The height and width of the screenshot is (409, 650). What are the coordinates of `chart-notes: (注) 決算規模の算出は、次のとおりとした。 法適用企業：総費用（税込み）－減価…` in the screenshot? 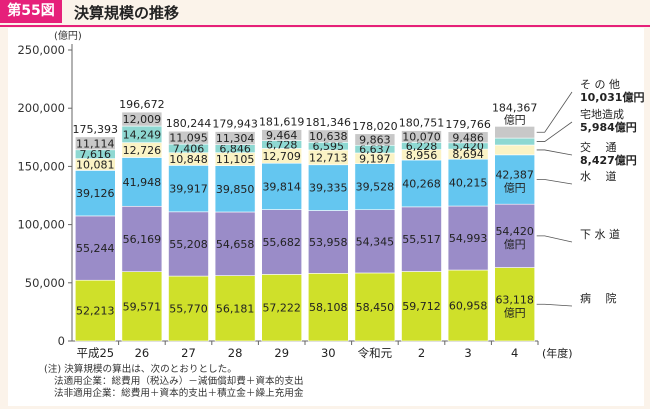 It's located at (173, 381).